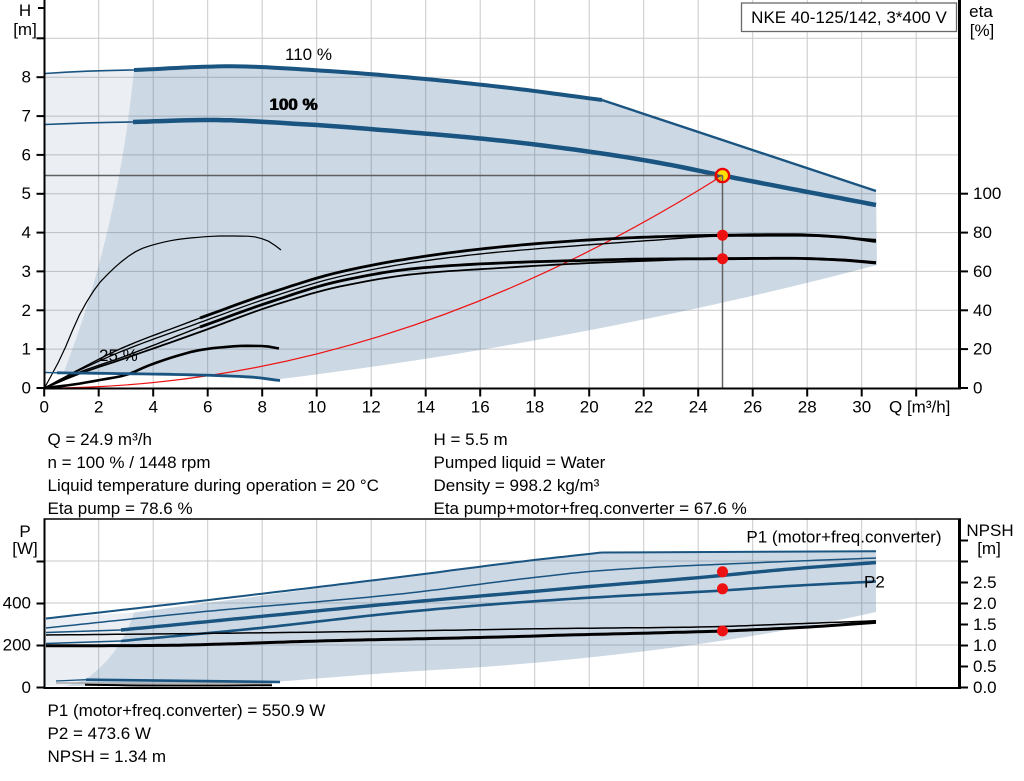 The image size is (1024, 781). I want to click on svg-text: P2 = 473.6 W, so click(99, 733).